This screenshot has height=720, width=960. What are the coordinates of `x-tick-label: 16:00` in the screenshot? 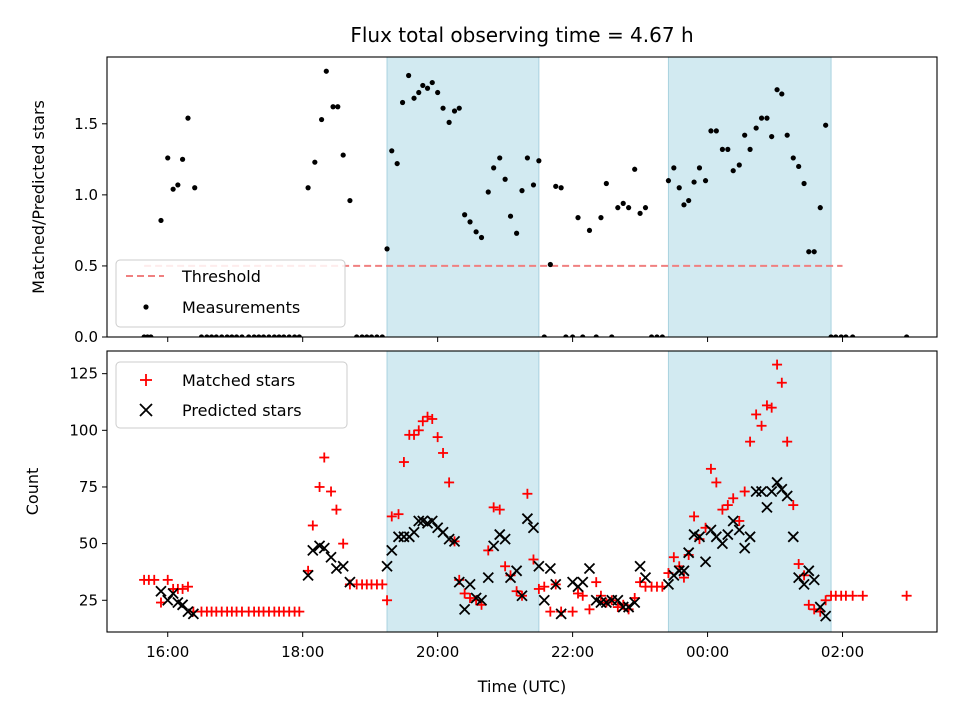 It's located at (167, 652).